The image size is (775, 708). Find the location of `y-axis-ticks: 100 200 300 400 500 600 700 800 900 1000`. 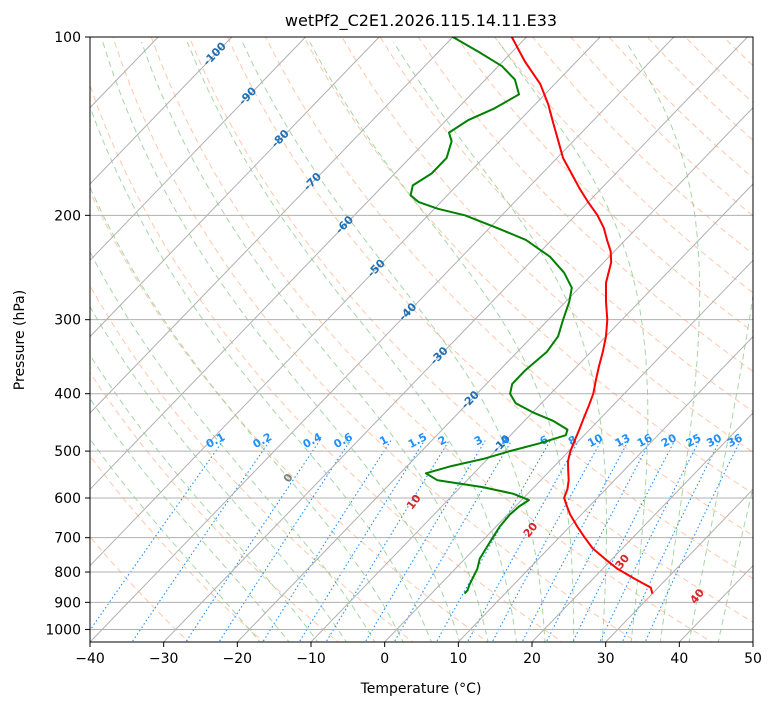

y-axis-ticks: 100 200 300 400 500 600 700 800 900 1000 is located at coordinates (67, 334).